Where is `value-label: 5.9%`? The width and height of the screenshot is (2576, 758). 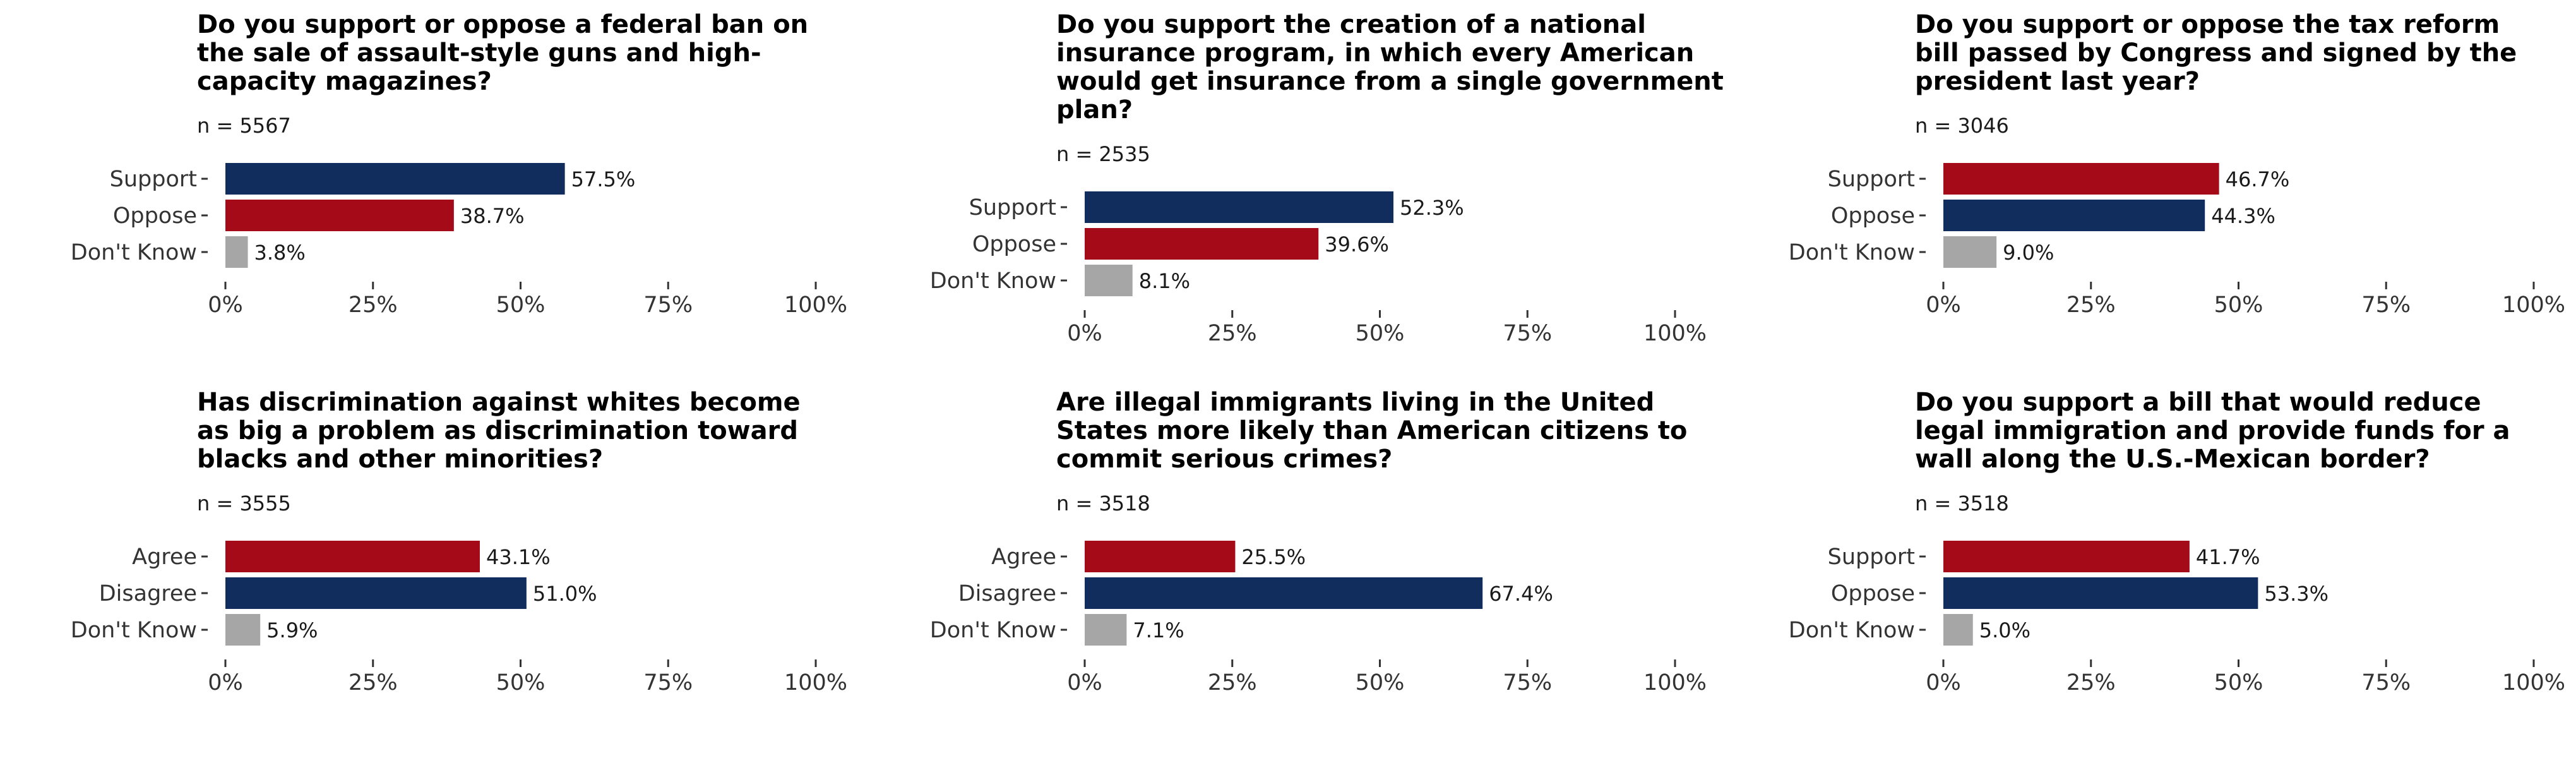 value-label: 5.9% is located at coordinates (292, 630).